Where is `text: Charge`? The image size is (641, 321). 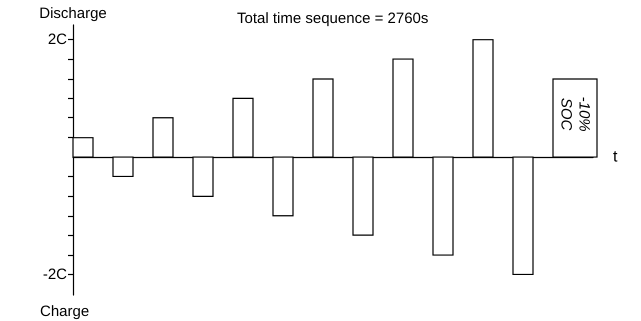 text: Charge is located at coordinates (65, 311).